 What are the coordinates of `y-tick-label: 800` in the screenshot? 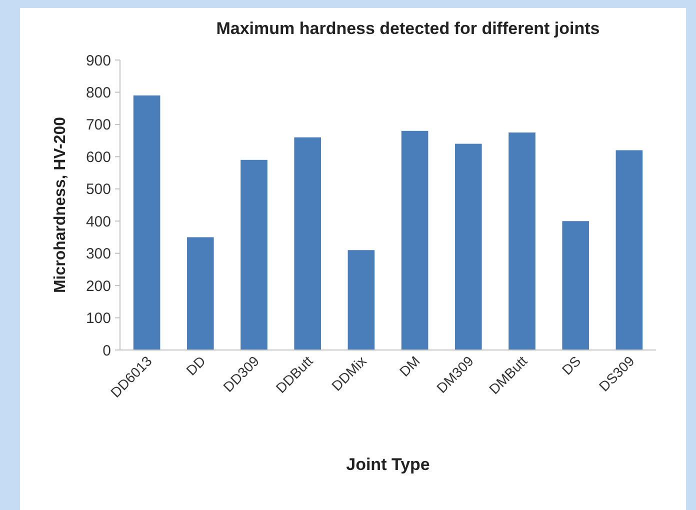 It's located at (98, 93).